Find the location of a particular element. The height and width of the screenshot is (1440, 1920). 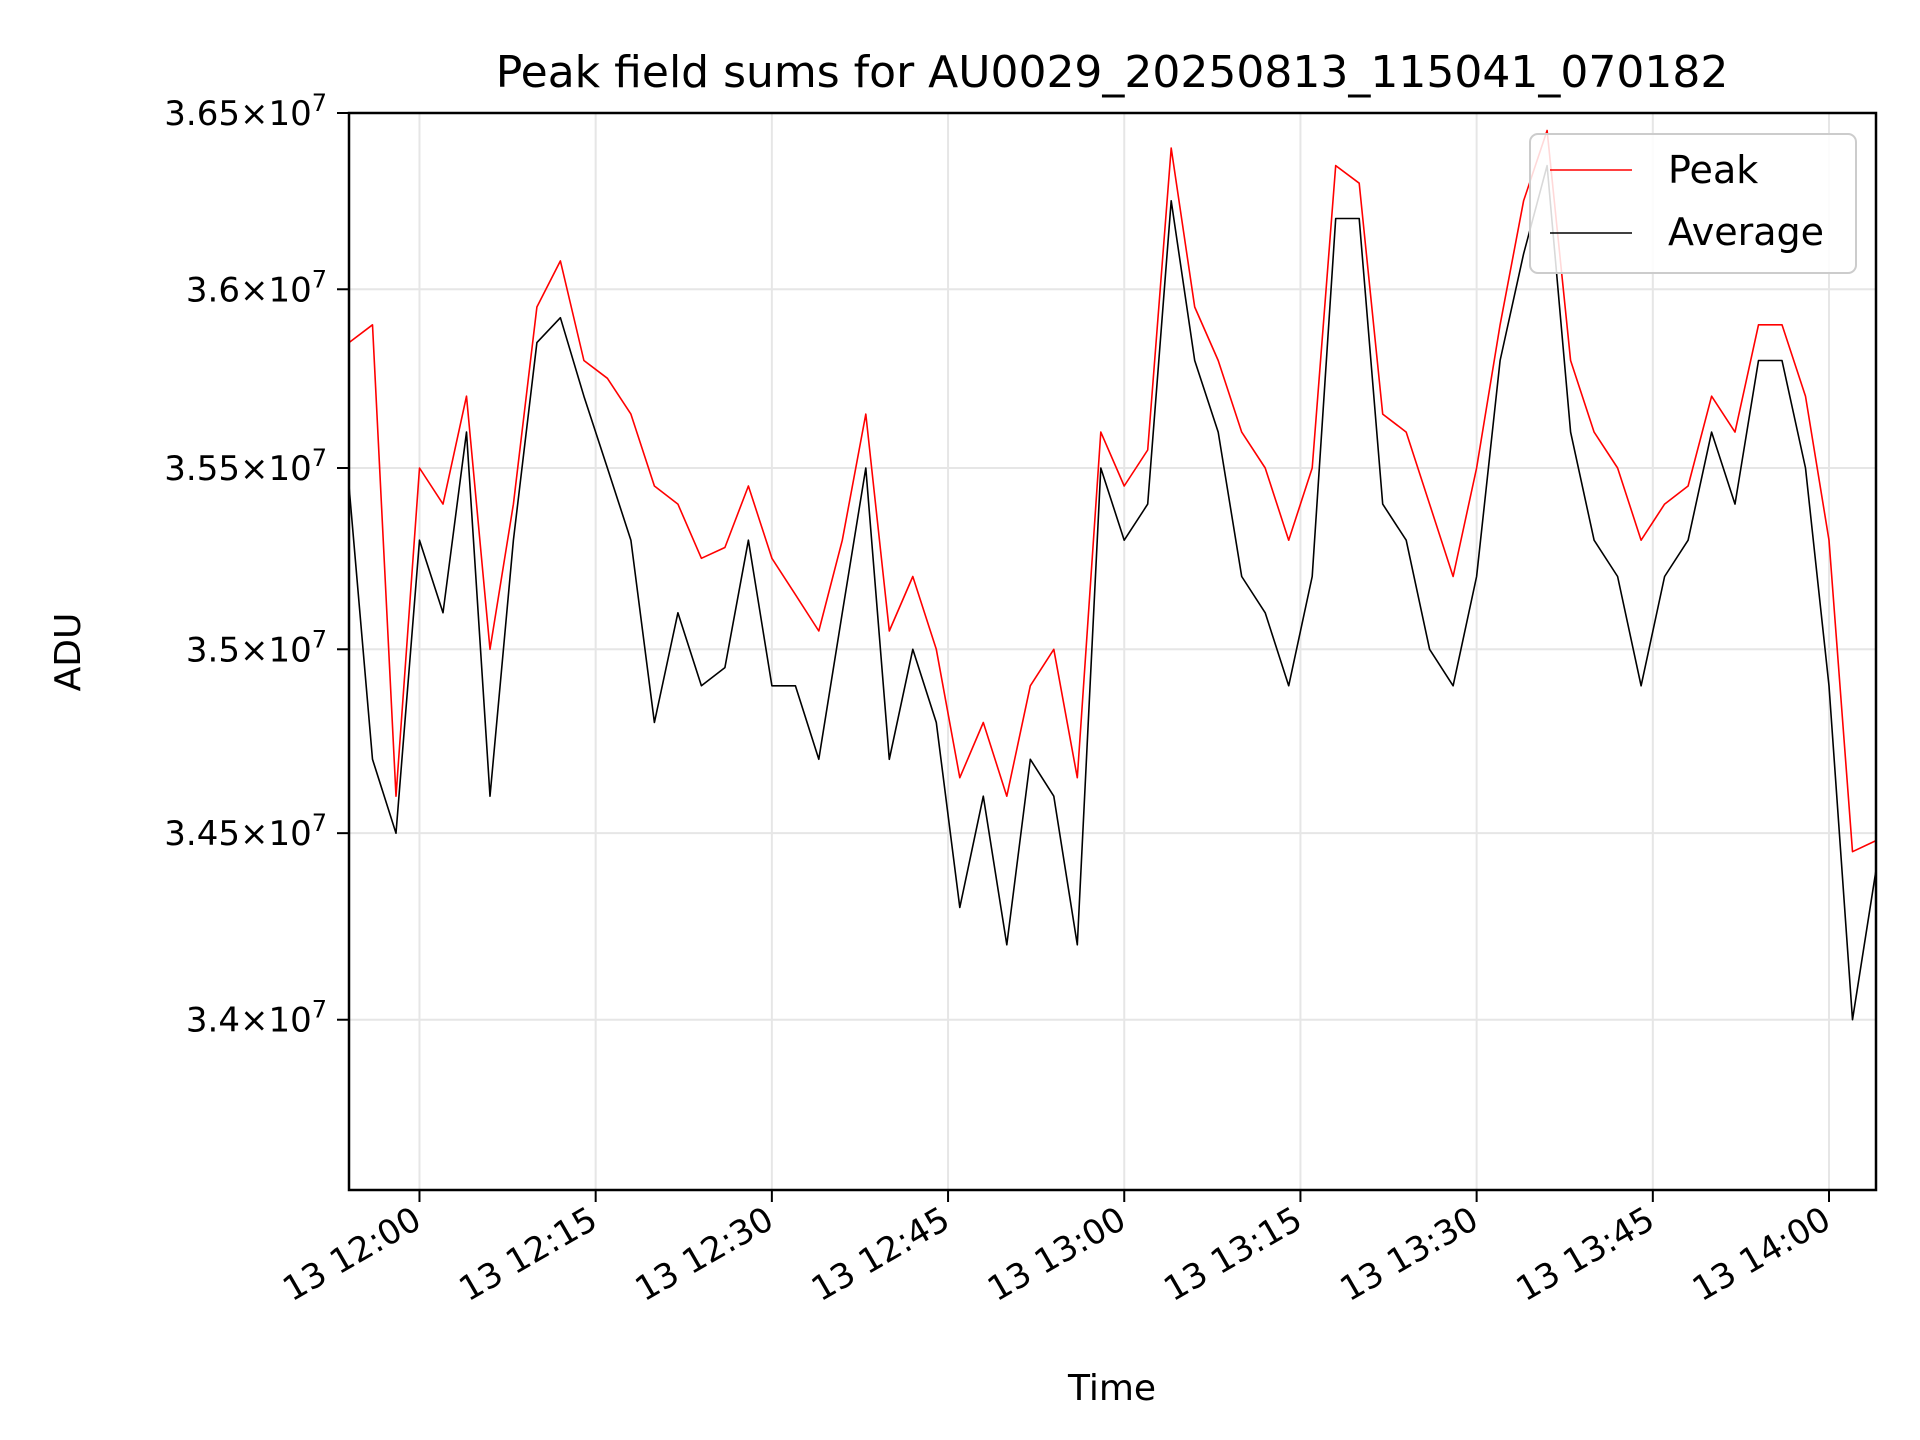

x-tick-label: 13 12:45 is located at coordinates (881, 1254).